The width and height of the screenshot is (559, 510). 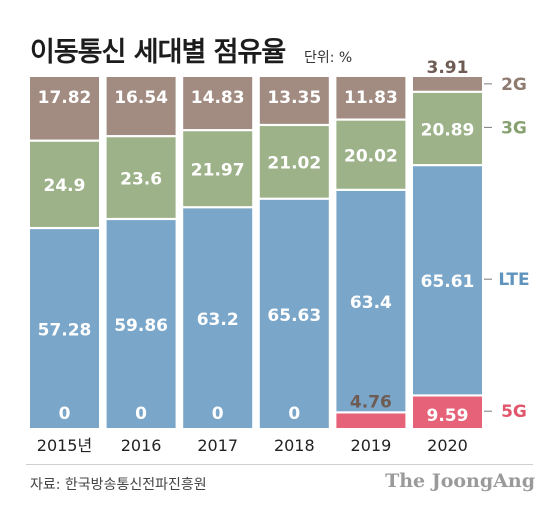 I want to click on value-label-lte-1: 57.28, so click(x=65, y=330).